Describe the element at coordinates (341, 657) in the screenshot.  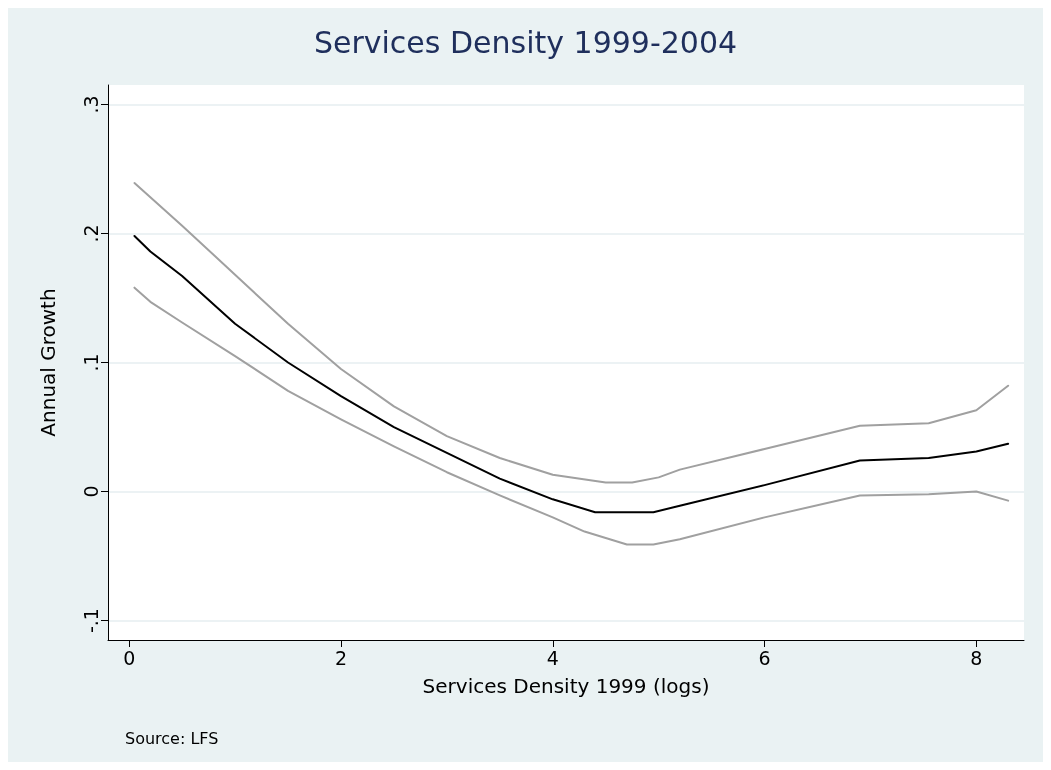
I see `x-tick-label: 2` at that location.